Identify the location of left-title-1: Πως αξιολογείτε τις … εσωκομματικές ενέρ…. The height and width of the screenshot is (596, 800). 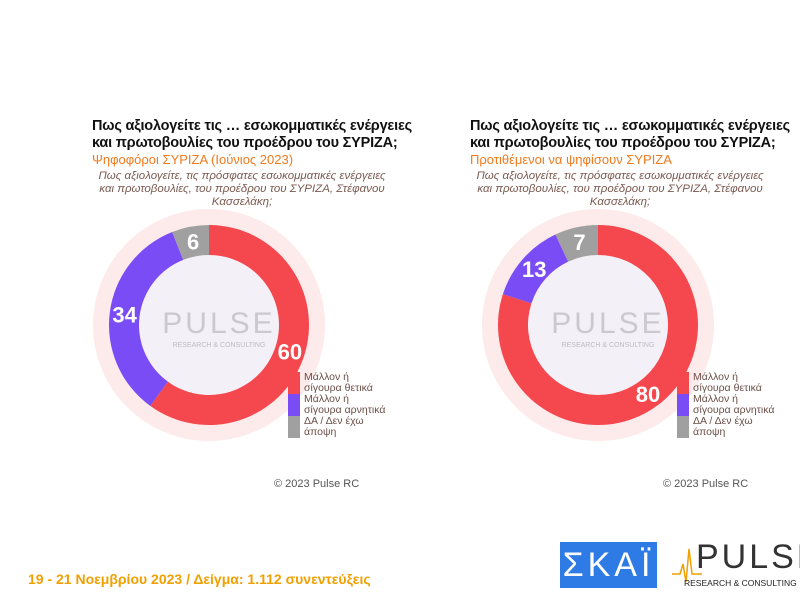
(252, 126).